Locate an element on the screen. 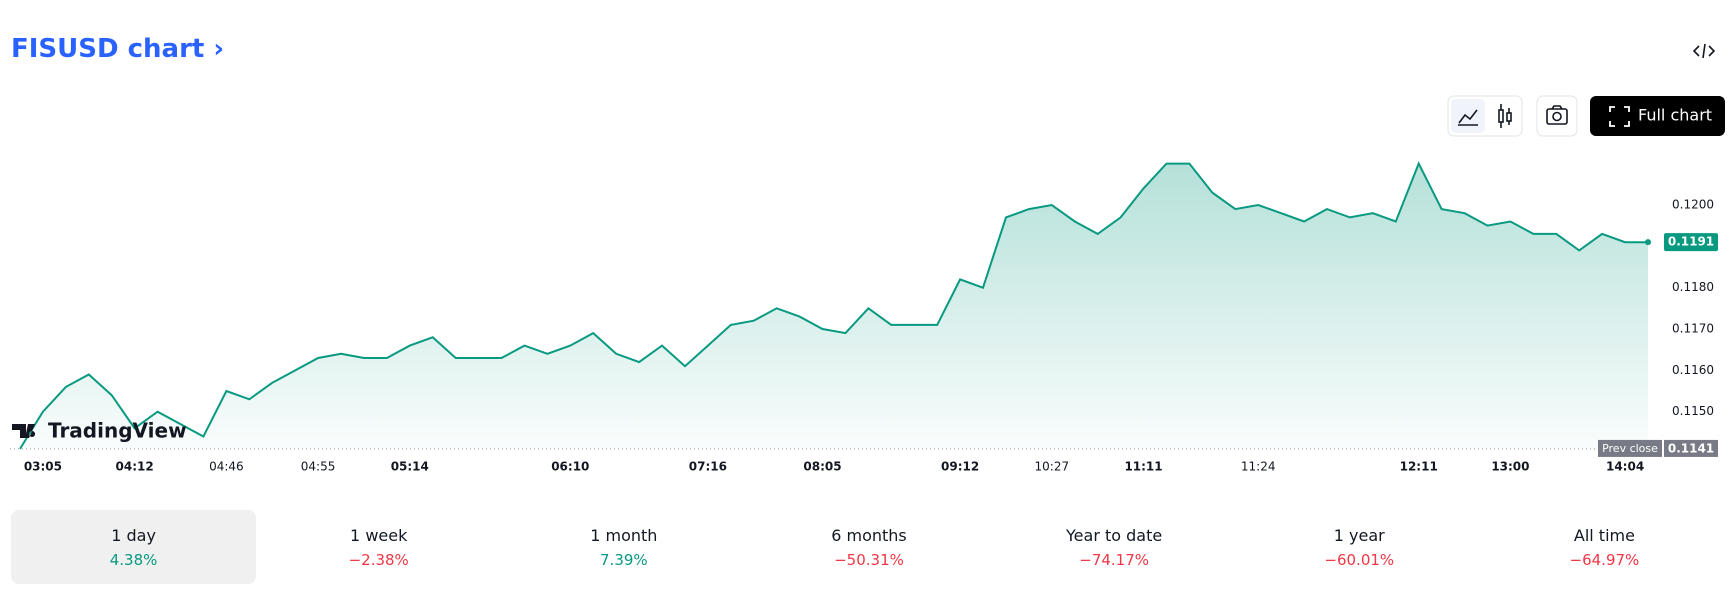  last-value-label: 0.1191 is located at coordinates (1691, 242).